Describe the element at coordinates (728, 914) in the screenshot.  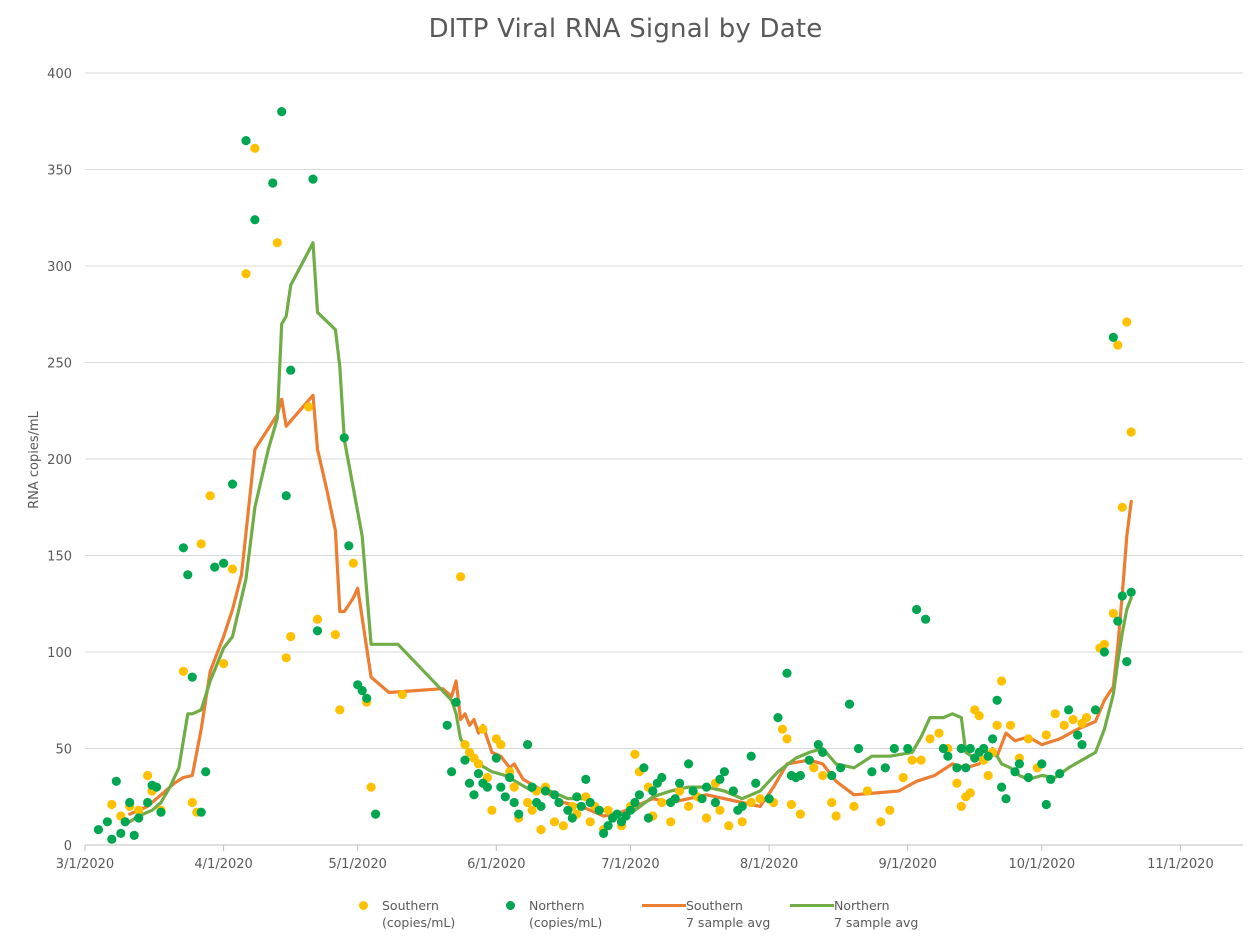
I see `legend-label: Southern 7 sample avg` at that location.